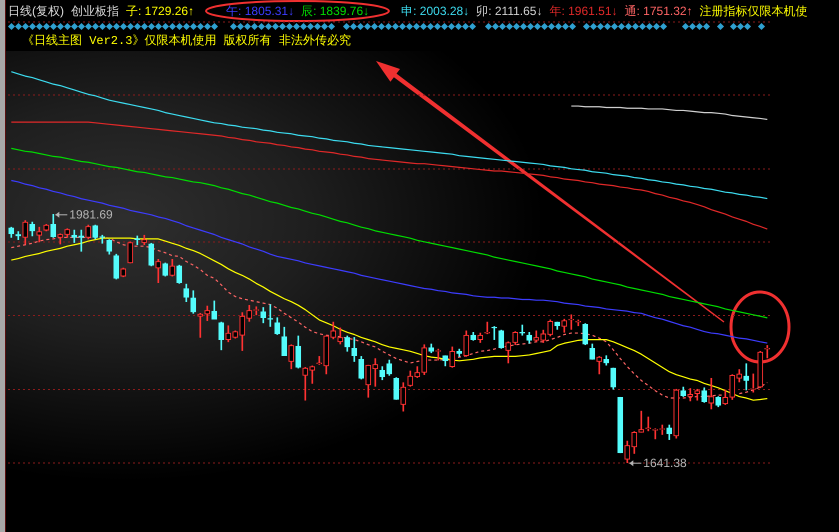  What do you see at coordinates (754, 11) in the screenshot?
I see `annotation: 注册指标仅限本机使` at bounding box center [754, 11].